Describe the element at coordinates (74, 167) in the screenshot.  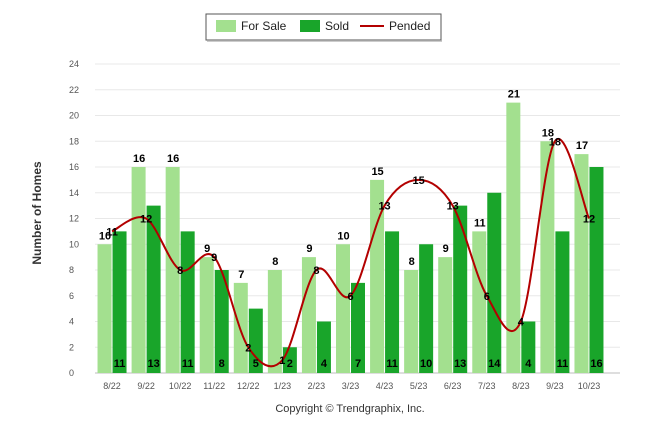
I see `y-tick-label: 16` at that location.